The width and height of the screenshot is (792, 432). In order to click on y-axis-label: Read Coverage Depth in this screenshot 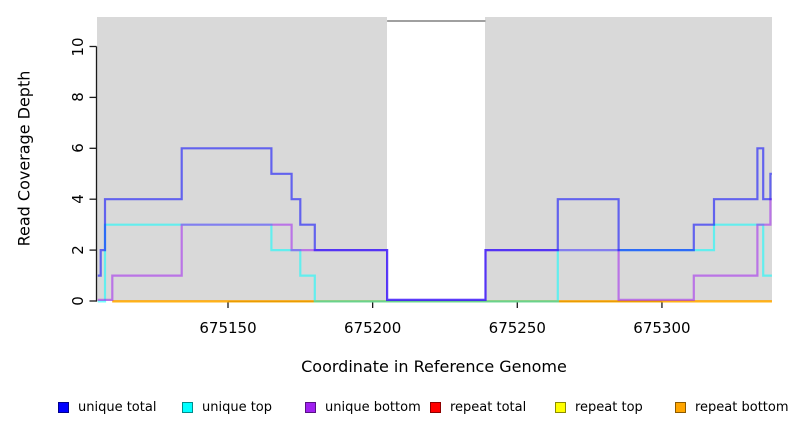, I will do `click(24, 158)`.